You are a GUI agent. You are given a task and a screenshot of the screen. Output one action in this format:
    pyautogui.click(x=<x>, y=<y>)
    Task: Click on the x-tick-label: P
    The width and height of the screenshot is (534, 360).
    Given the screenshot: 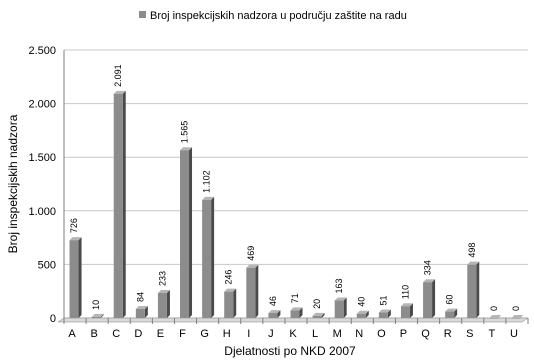 What is the action you would take?
    pyautogui.click(x=403, y=334)
    